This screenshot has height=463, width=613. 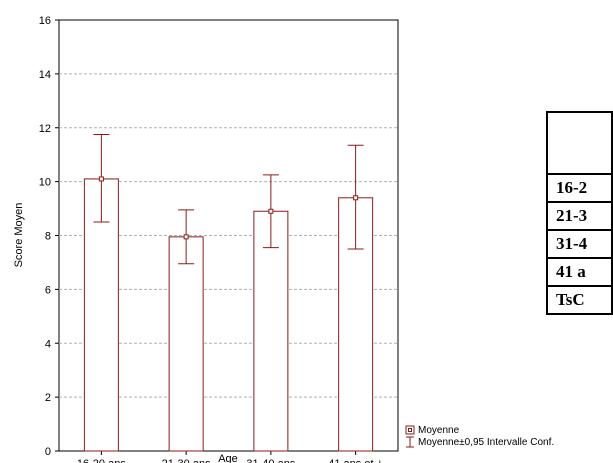 What do you see at coordinates (579, 244) in the screenshot?
I see `side-table-cell: 31-4` at bounding box center [579, 244].